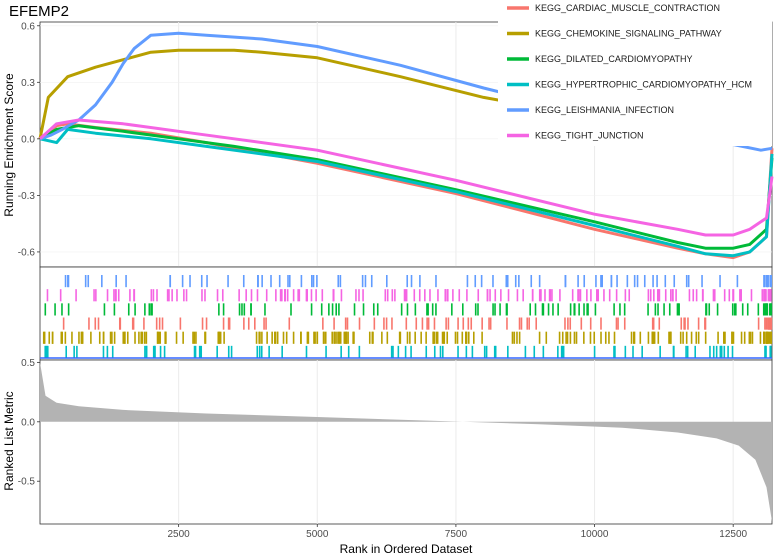  I want to click on hits-row-kegg-leishmania-infection, so click(418, 281).